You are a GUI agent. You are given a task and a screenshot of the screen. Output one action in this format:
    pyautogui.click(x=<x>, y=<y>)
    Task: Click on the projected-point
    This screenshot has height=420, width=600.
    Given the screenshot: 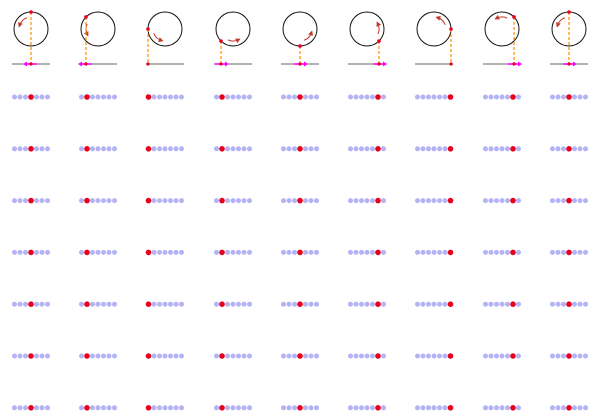 What is the action you would take?
    pyautogui.click(x=221, y=64)
    